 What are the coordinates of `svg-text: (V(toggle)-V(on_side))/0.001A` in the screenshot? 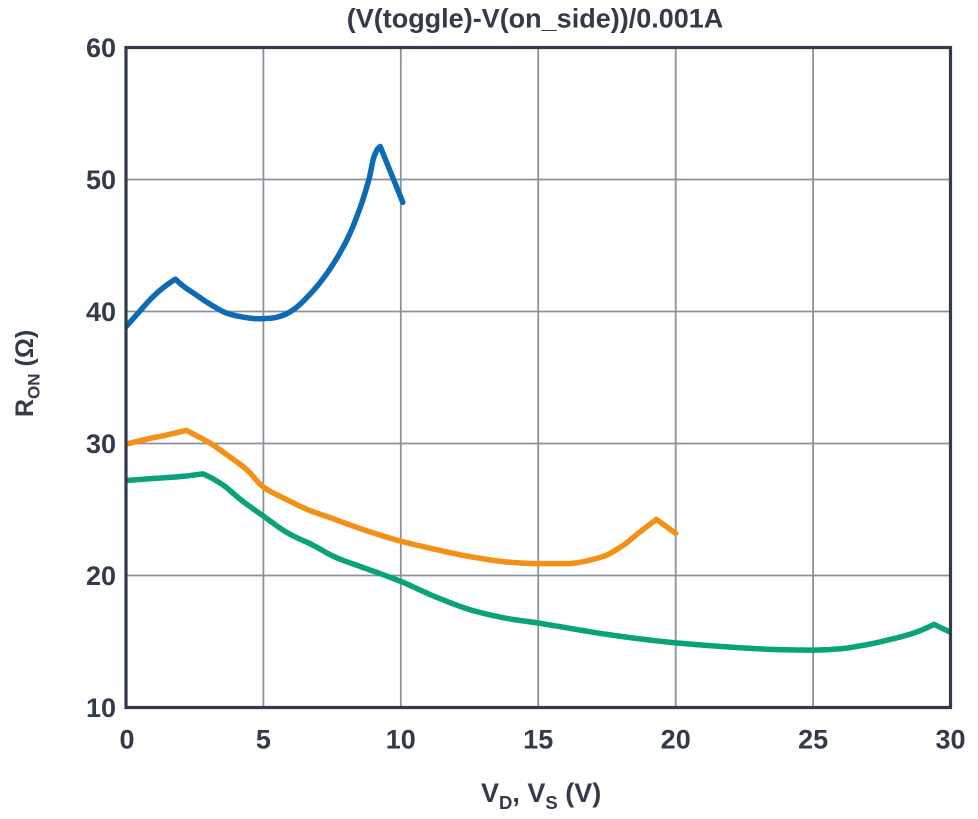 It's located at (535, 19).